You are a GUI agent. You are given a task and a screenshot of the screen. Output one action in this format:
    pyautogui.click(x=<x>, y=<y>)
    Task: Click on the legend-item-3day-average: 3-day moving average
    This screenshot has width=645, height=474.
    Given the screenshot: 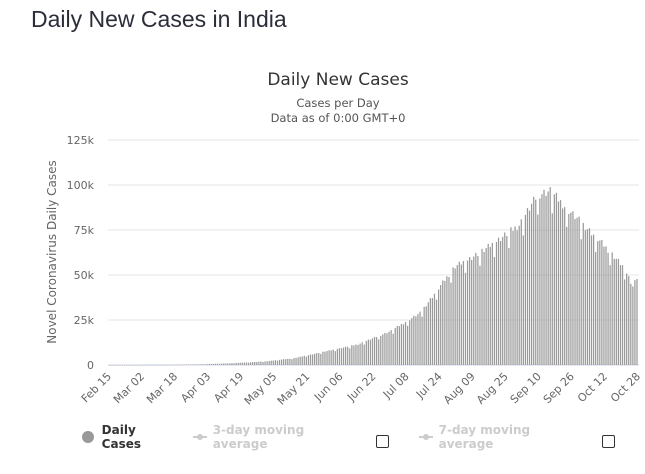 What is the action you would take?
    pyautogui.click(x=298, y=437)
    